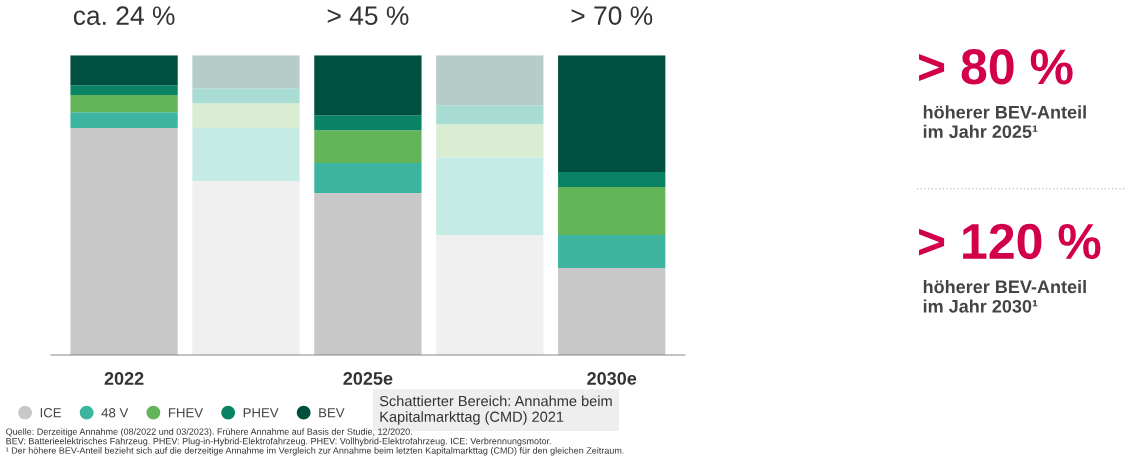 The height and width of the screenshot is (472, 1132). Describe the element at coordinates (332, 413) in the screenshot. I see `legend-label: BEV` at that location.